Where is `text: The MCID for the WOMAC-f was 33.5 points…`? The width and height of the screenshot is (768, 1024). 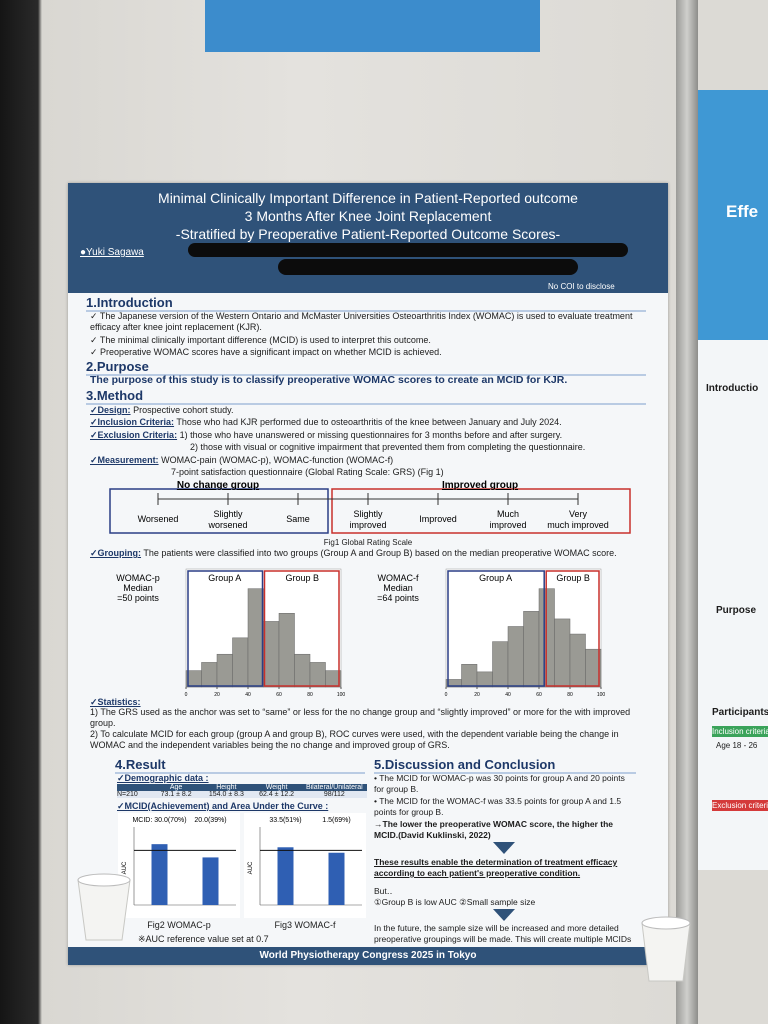
text: The MCID for the WOMAC-f was 33.5 points… is located at coordinates (498, 806).